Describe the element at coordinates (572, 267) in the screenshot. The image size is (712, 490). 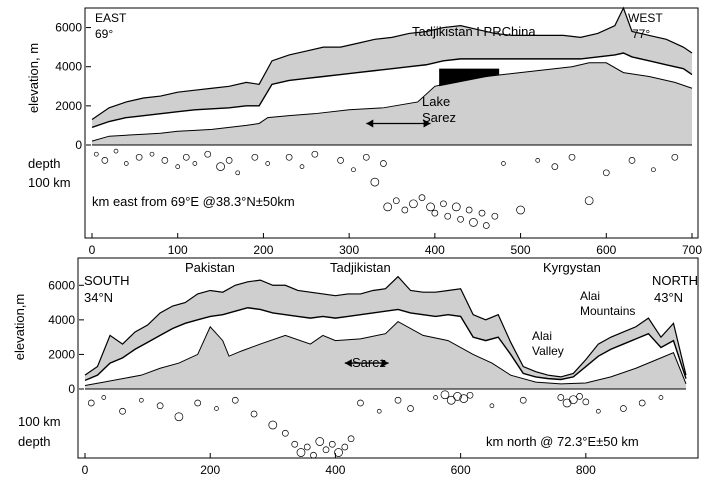
I see `region-label-kyrgystan: Kyrgystan` at that location.